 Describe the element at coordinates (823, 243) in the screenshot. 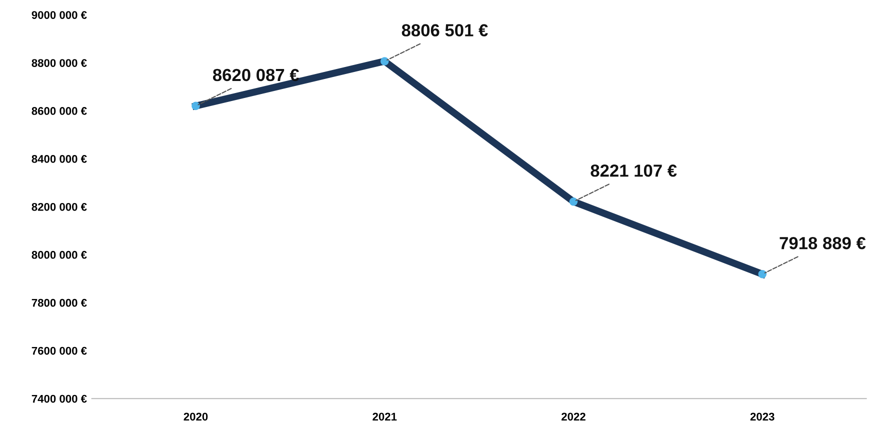

I see `data-label: 7918 889 €` at that location.